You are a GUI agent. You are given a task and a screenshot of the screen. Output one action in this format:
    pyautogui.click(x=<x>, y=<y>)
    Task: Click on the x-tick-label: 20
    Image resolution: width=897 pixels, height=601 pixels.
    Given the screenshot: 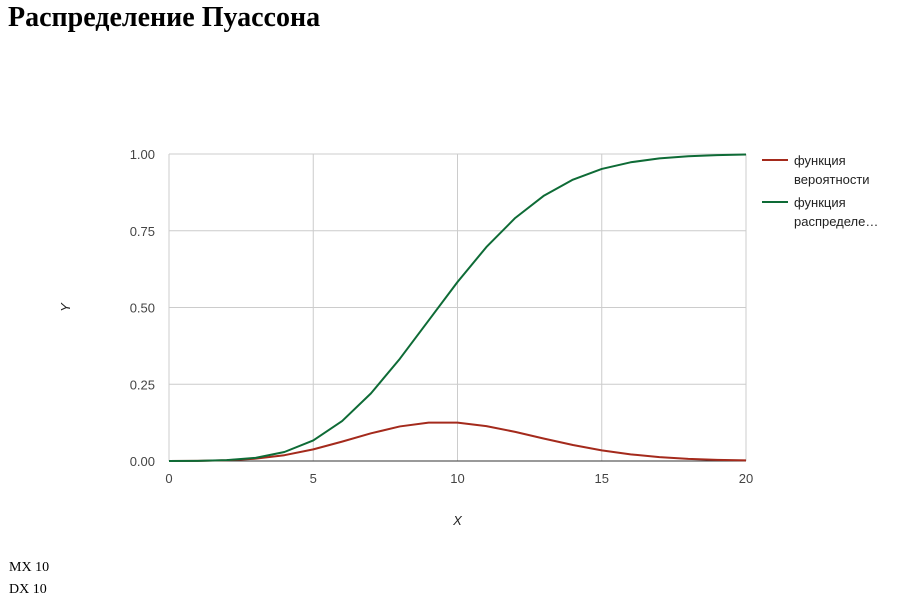 What is the action you would take?
    pyautogui.click(x=746, y=478)
    